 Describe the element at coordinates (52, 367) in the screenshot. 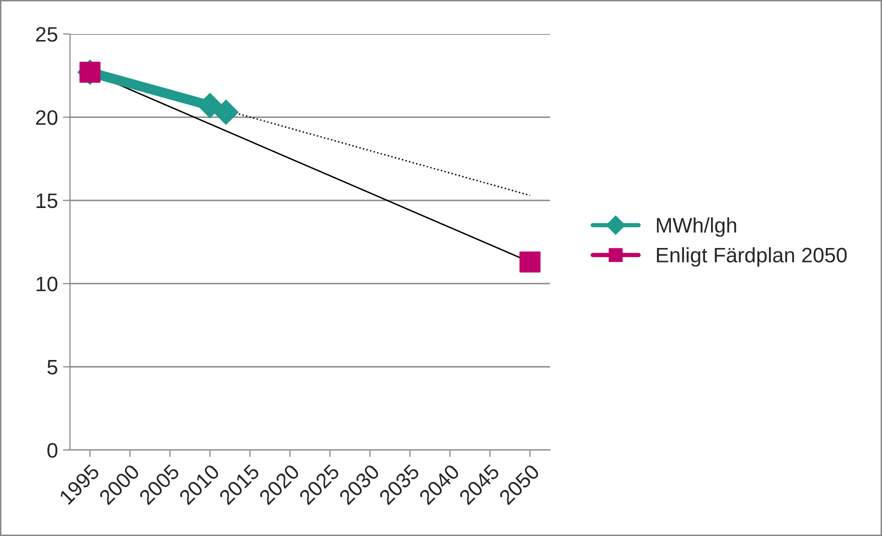

I see `y-tick-label: 5` at that location.